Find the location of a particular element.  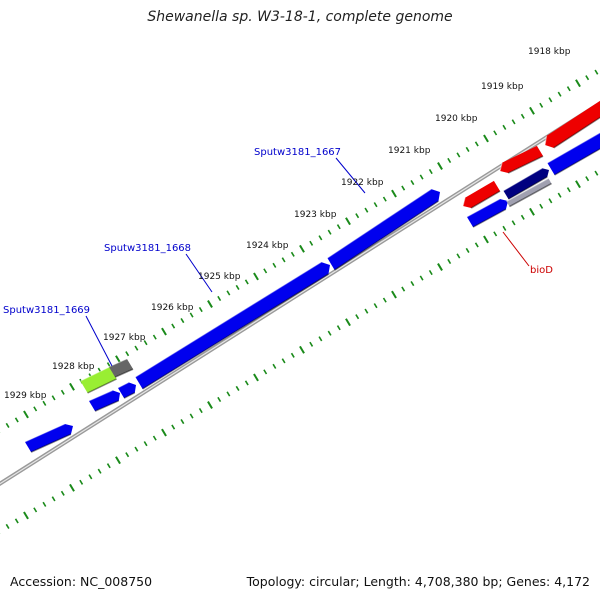

gene-sputw3181-1668-body is located at coordinates (232, 326).